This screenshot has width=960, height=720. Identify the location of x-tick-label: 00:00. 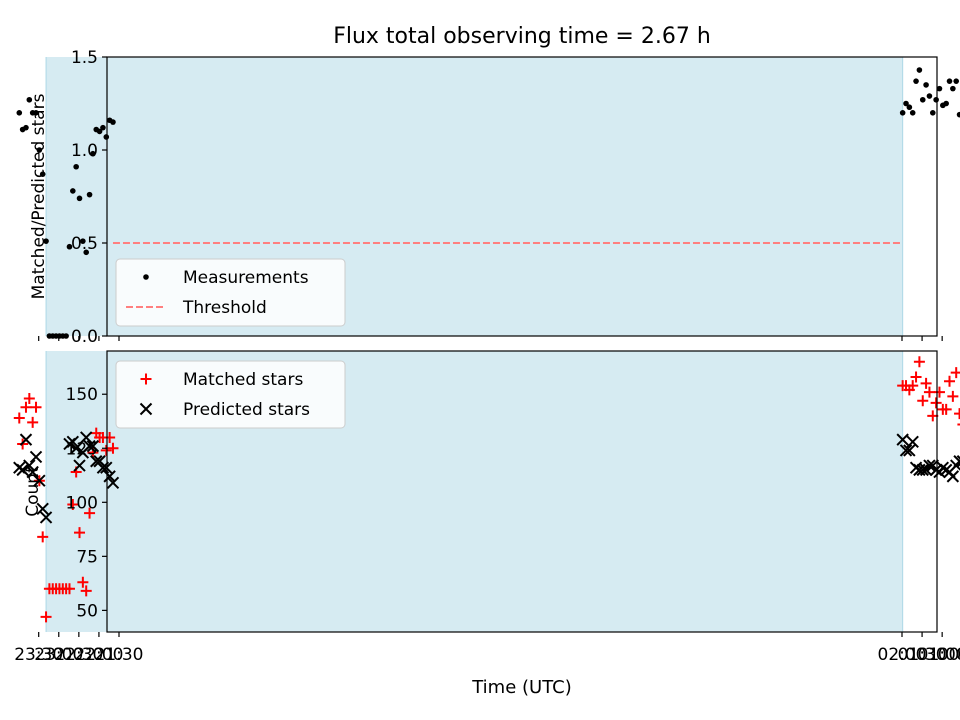
(959, 655).